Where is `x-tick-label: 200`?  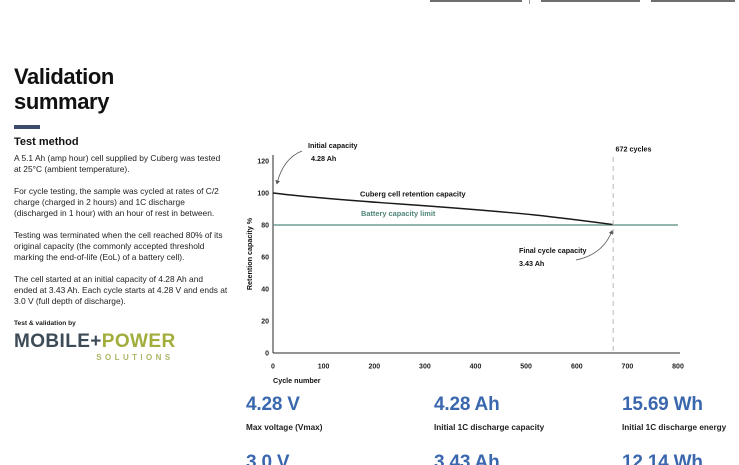
x-tick-label: 200 is located at coordinates (374, 367).